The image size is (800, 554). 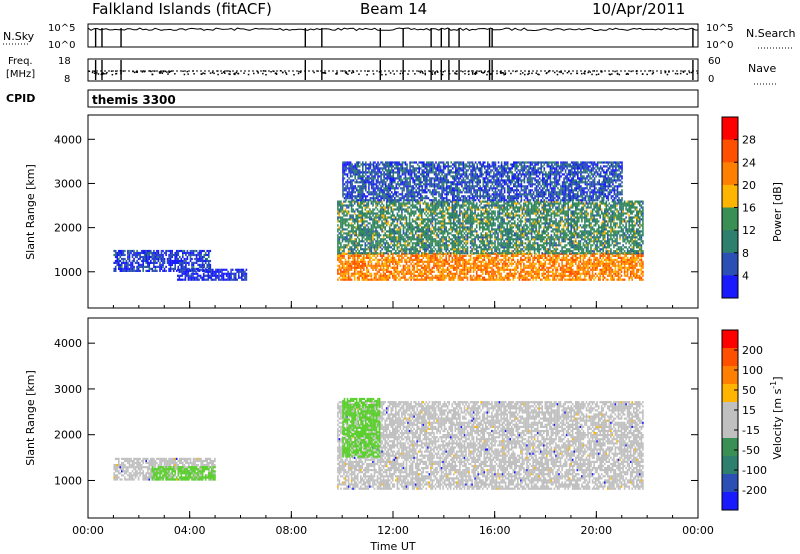 I want to click on noise-right-tick-bottom: 10^0, so click(x=719, y=45).